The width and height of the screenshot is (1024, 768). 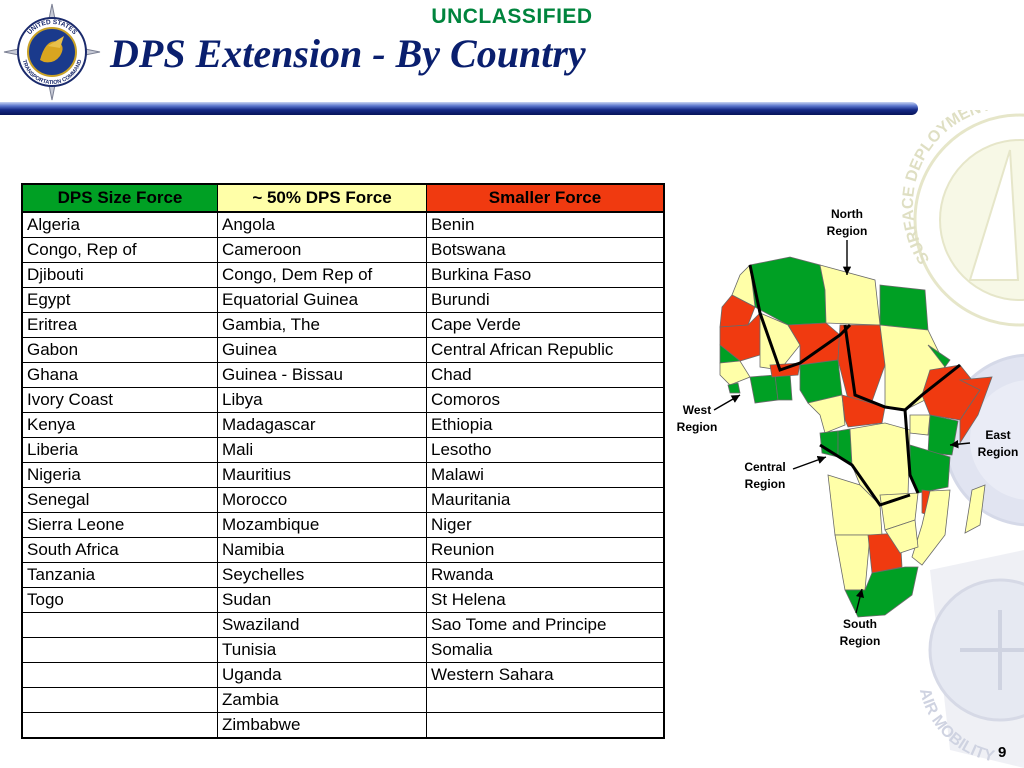 What do you see at coordinates (939, 356) in the screenshot?
I see `map-country-eritrea` at bounding box center [939, 356].